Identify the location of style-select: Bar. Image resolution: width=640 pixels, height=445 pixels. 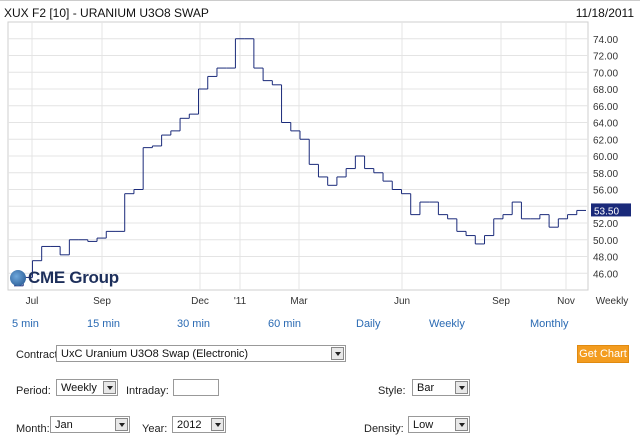
(441, 387).